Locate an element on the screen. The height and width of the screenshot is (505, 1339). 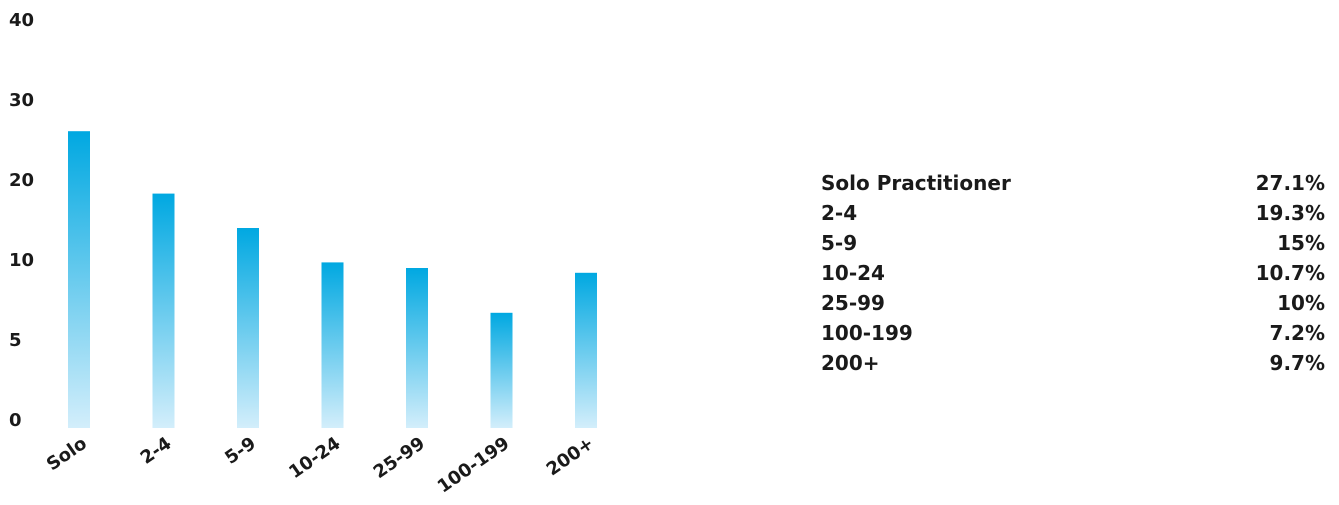
table-row: 200+ 9.7% is located at coordinates (1080, 363).